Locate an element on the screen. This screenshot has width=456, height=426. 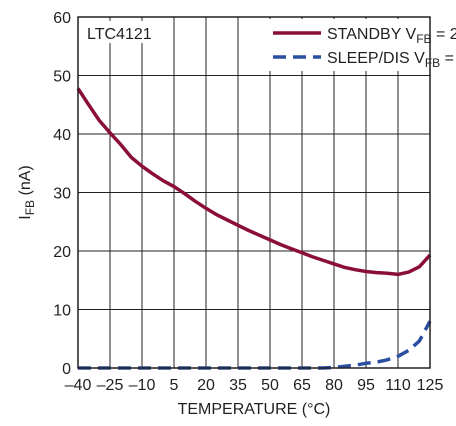
x-tick-label: 125 is located at coordinates (430, 385).